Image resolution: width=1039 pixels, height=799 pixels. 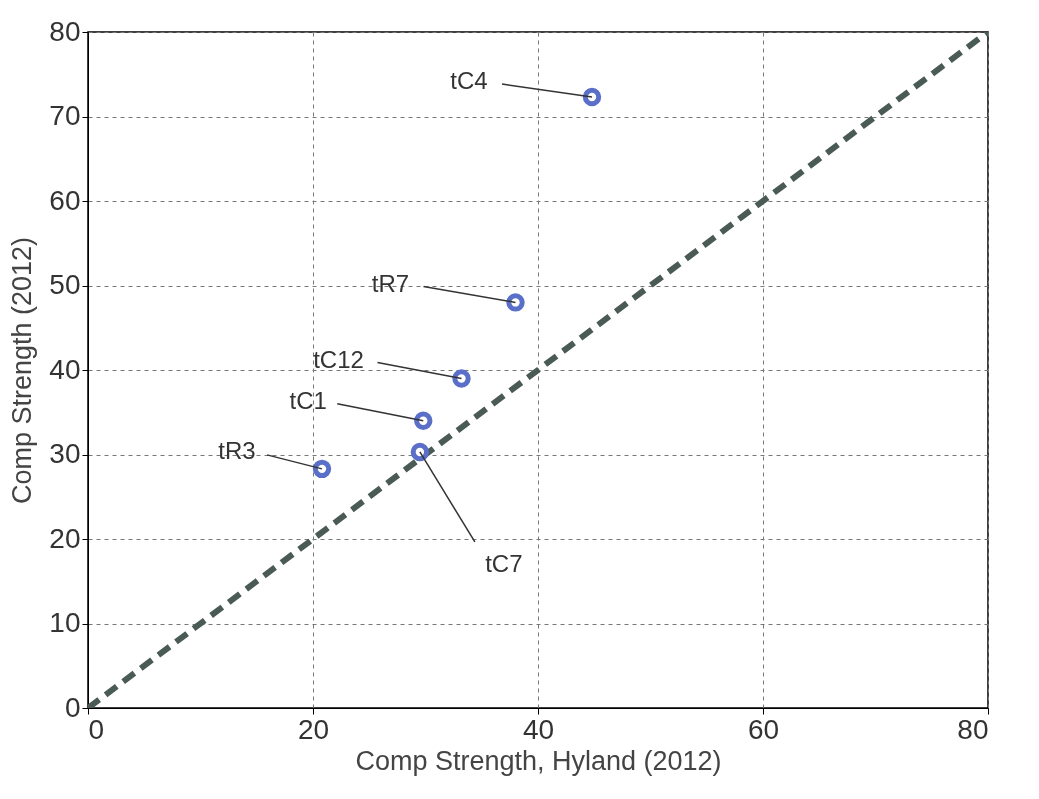 What do you see at coordinates (538, 760) in the screenshot?
I see `x-axis-title: Comp Strength, Hyland (2012)` at bounding box center [538, 760].